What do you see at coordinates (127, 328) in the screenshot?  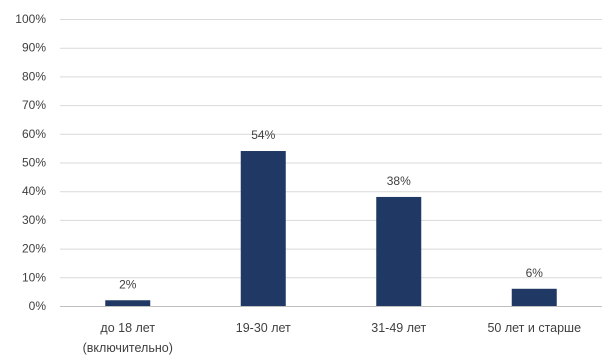 I see `x-category-label: до 18 лет` at bounding box center [127, 328].